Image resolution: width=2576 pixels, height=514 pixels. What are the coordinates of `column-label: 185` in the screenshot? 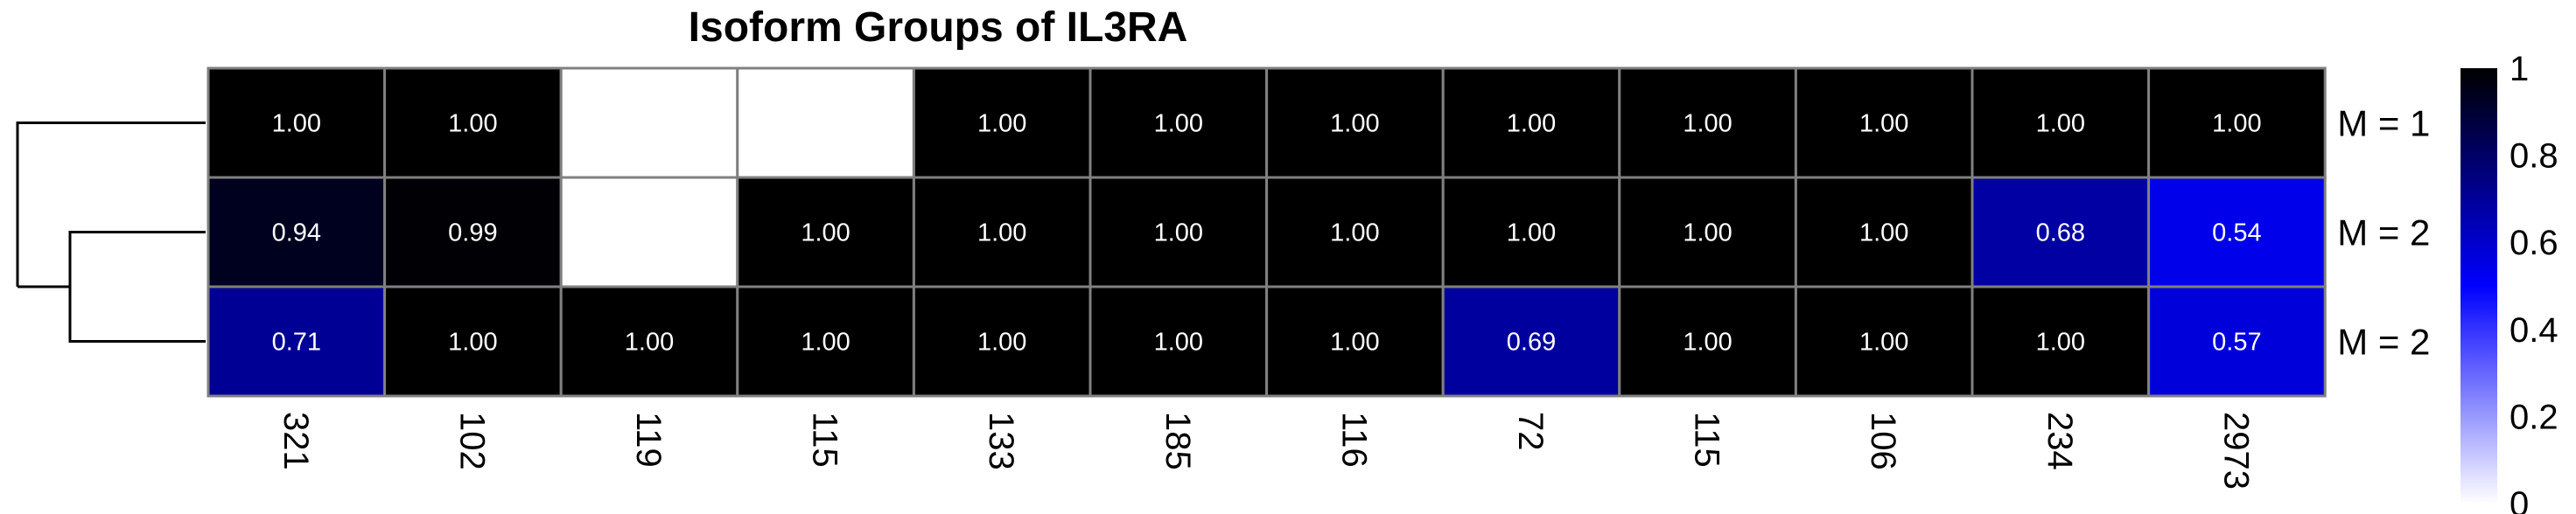 It's located at (1177, 441).